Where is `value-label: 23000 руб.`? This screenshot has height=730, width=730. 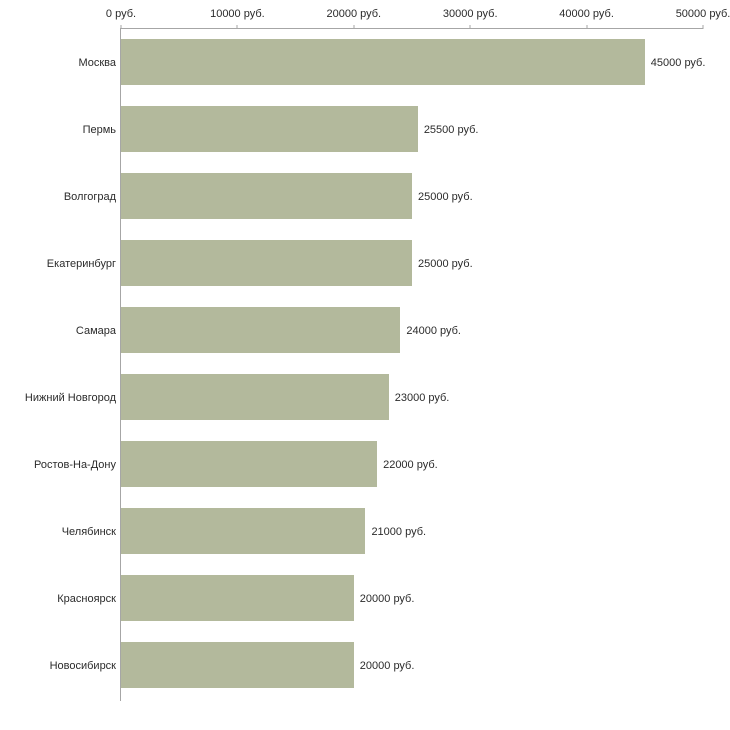 value-label: 23000 руб. is located at coordinates (422, 397).